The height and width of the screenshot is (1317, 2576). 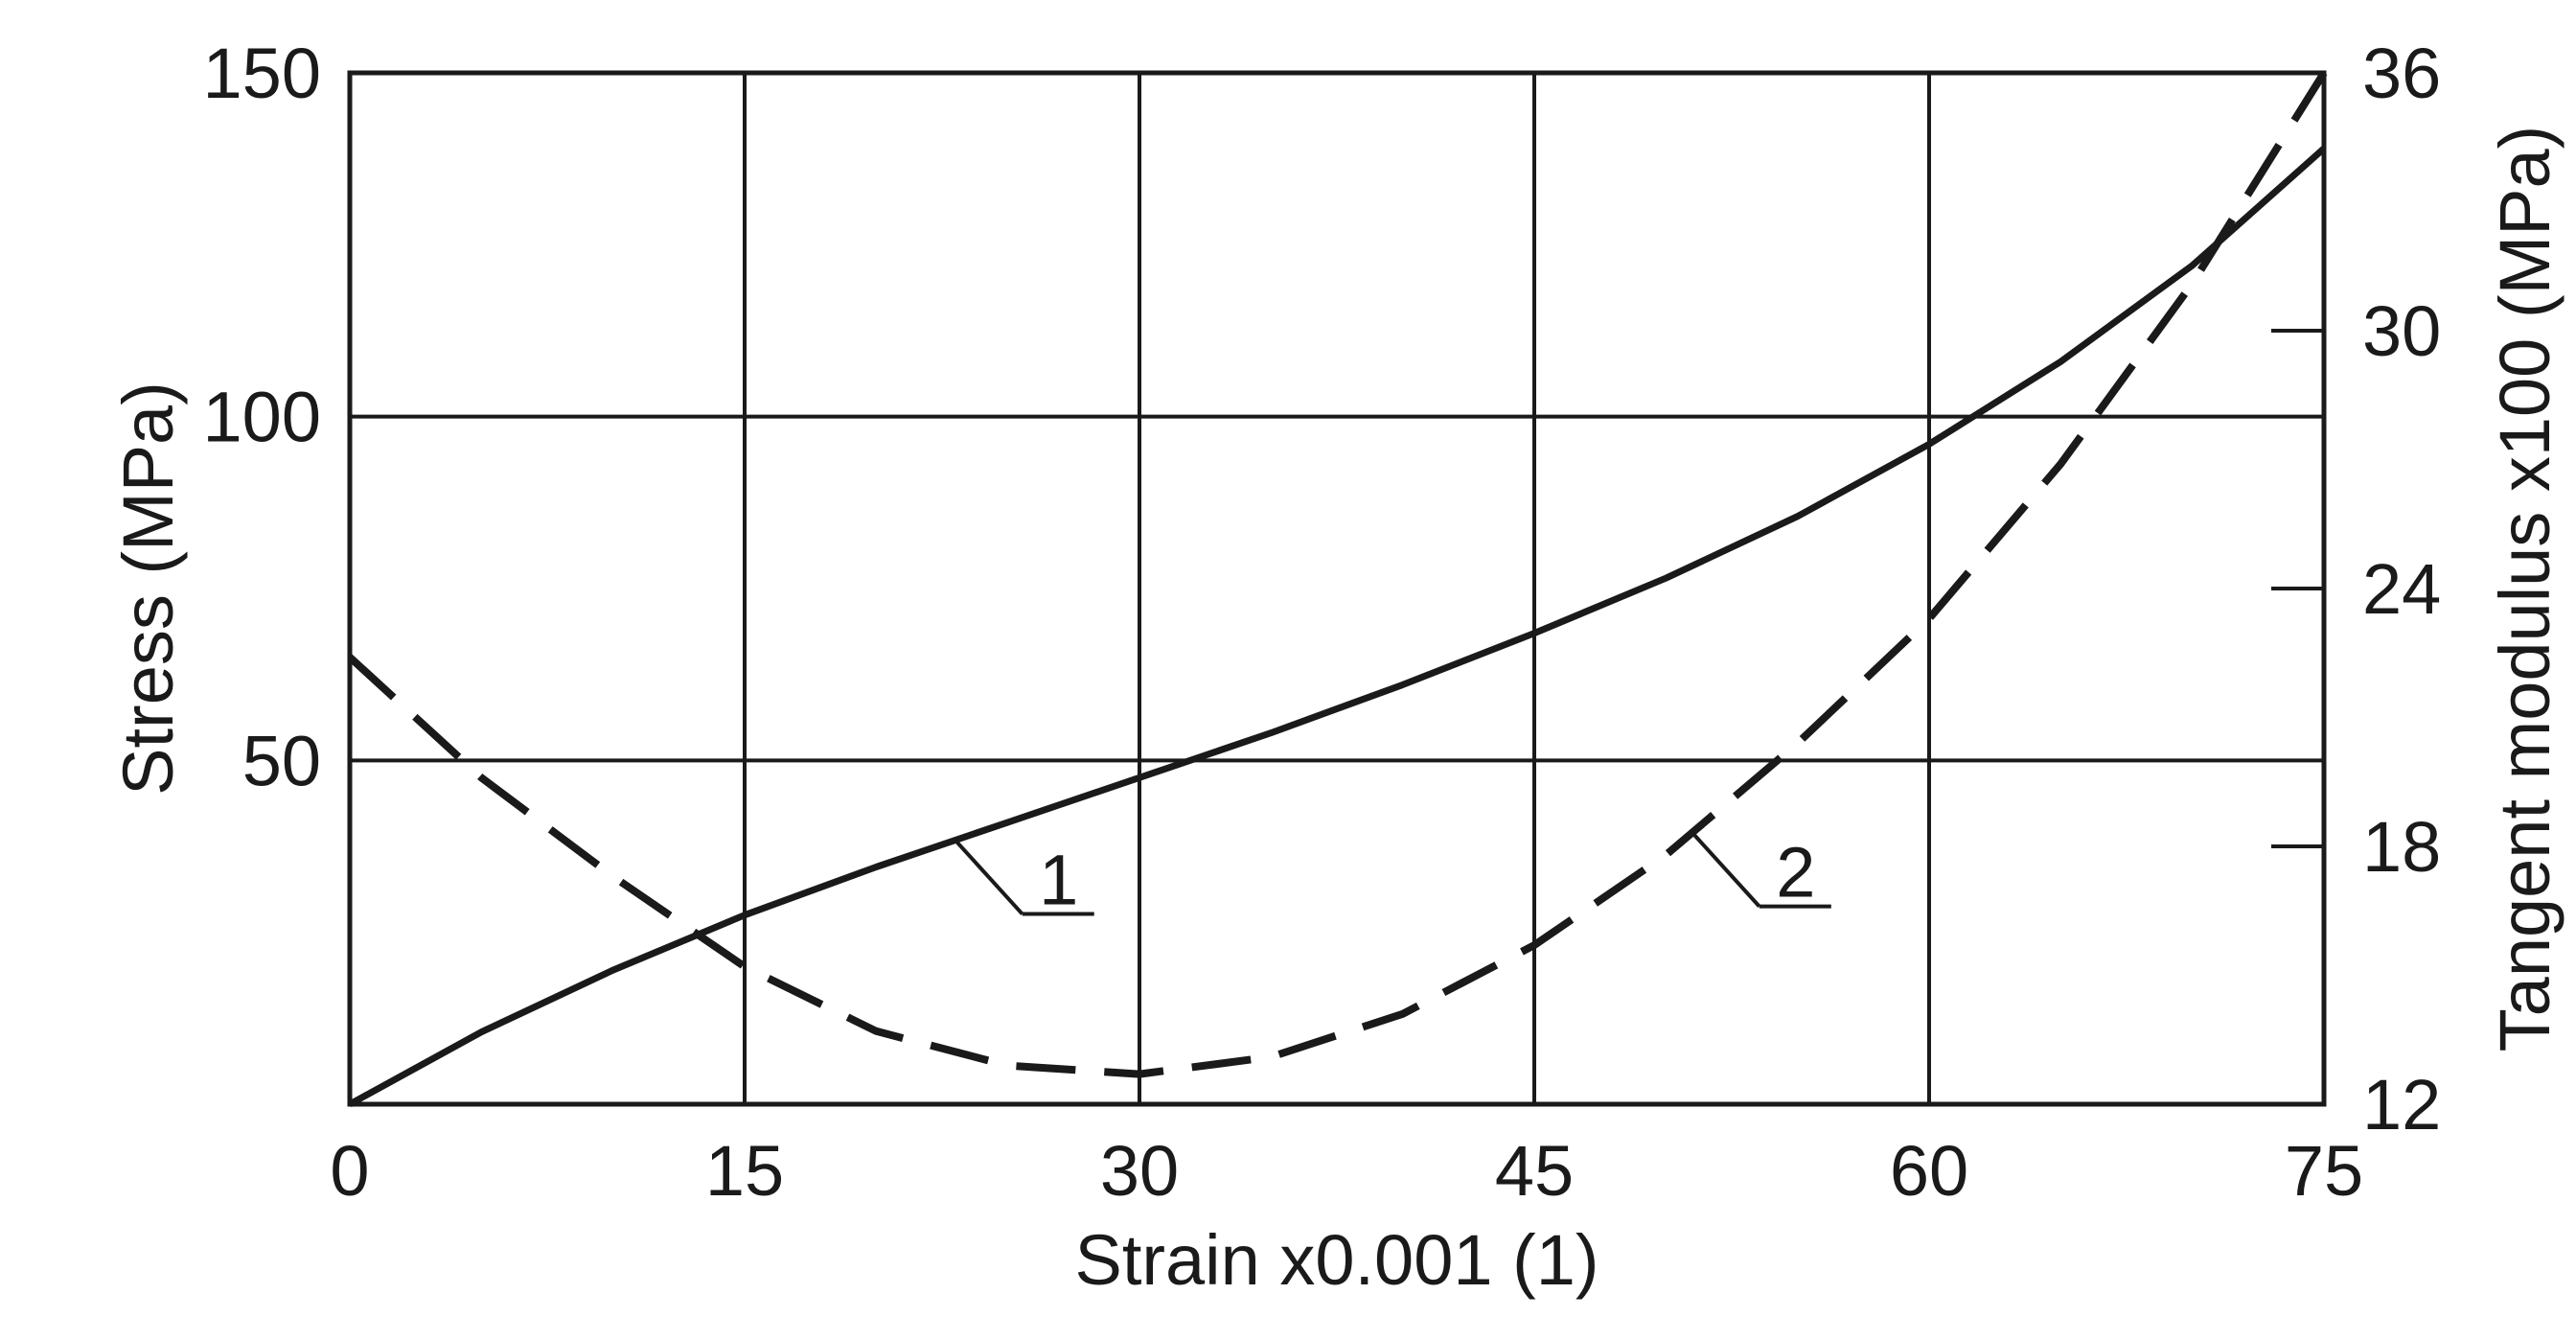 What do you see at coordinates (1336, 1260) in the screenshot?
I see `x-axis-title: Strain x0.001 (1)` at bounding box center [1336, 1260].